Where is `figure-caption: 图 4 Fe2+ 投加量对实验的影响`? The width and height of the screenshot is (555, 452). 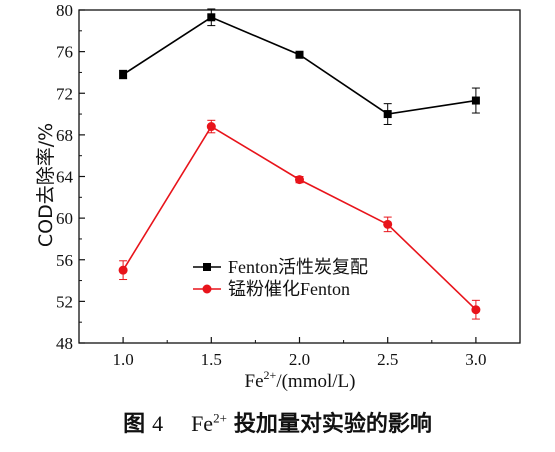
figure-caption: 图 4 Fe2+ 投加量对实验的影响 is located at coordinates (277, 422).